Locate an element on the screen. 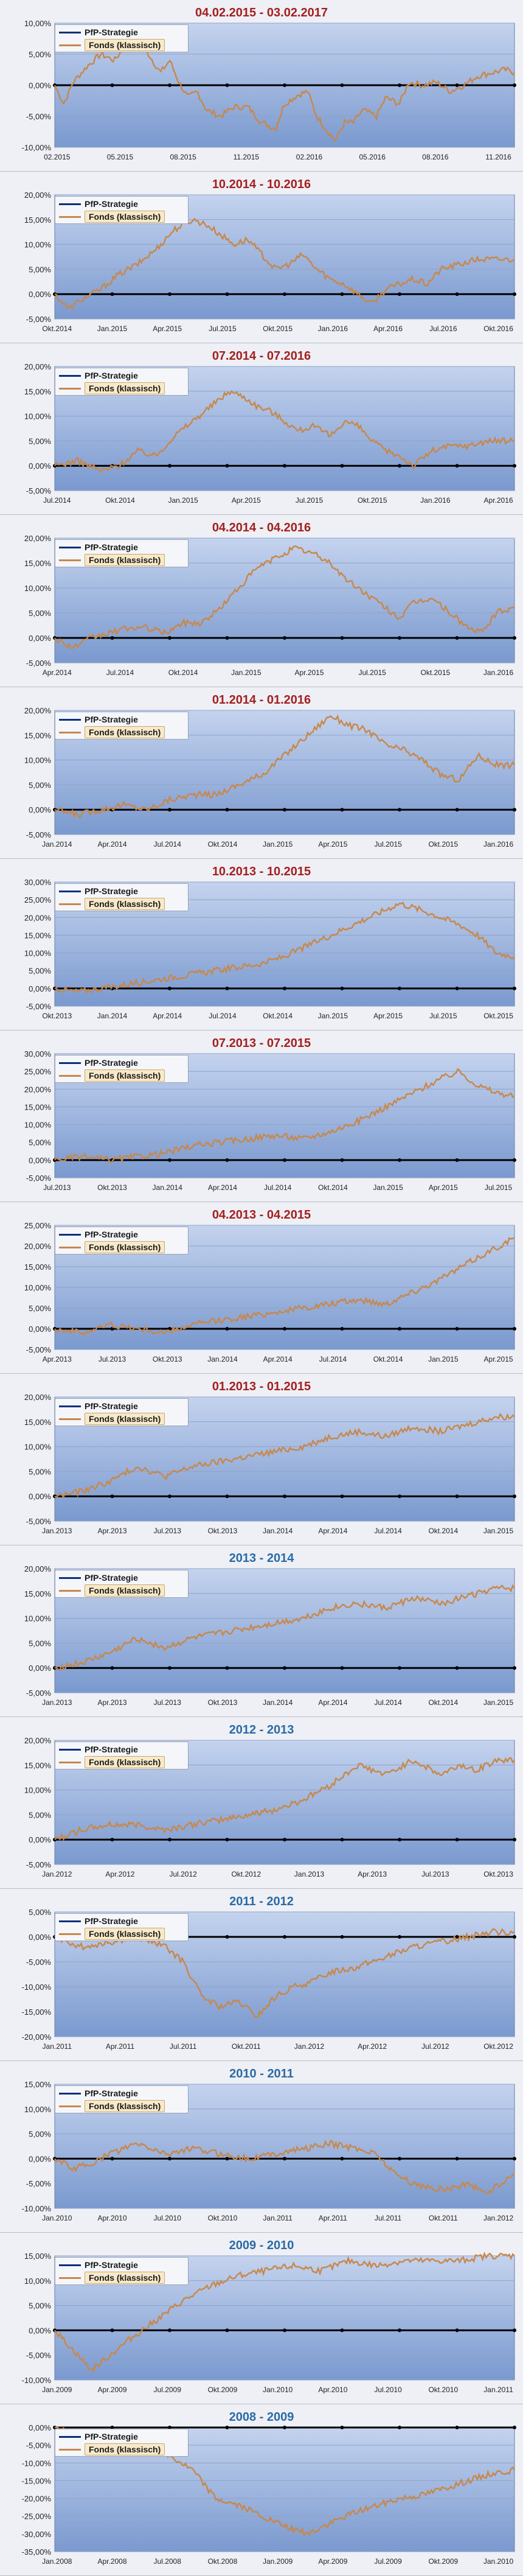  x-tick-label: Okt.2015 is located at coordinates (373, 501).